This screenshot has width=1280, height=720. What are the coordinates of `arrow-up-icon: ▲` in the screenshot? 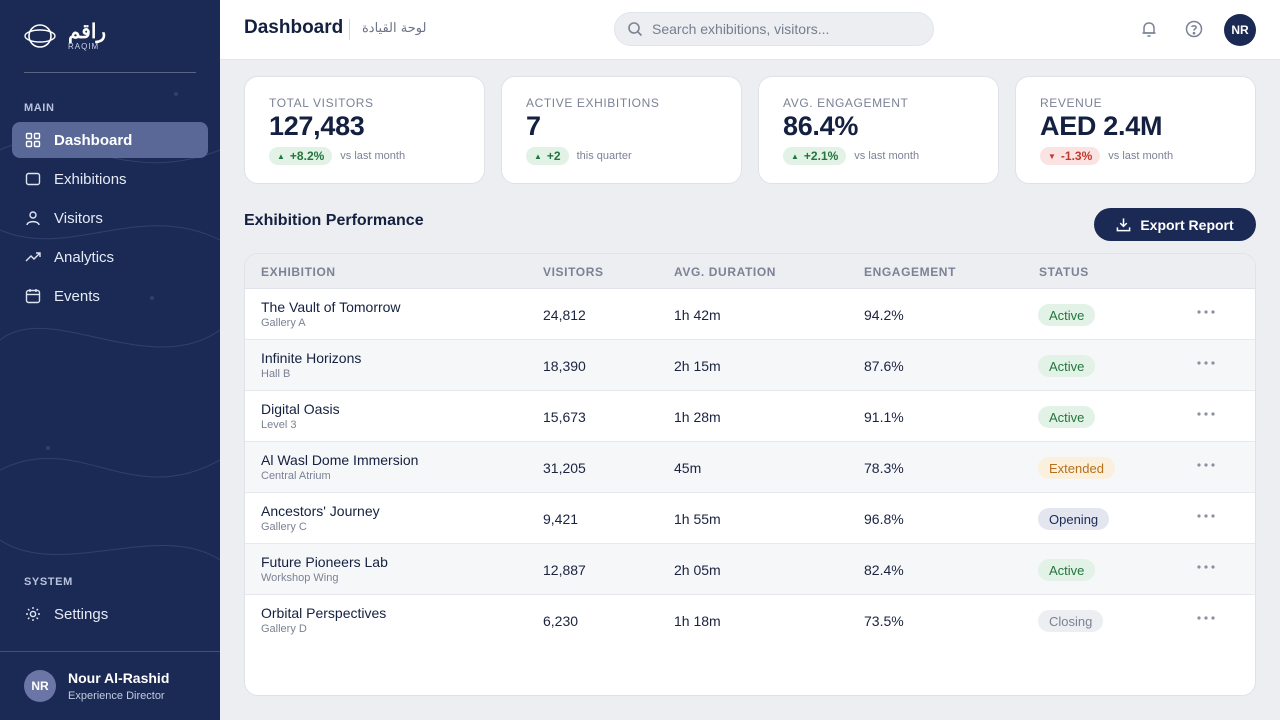 It's located at (795, 156).